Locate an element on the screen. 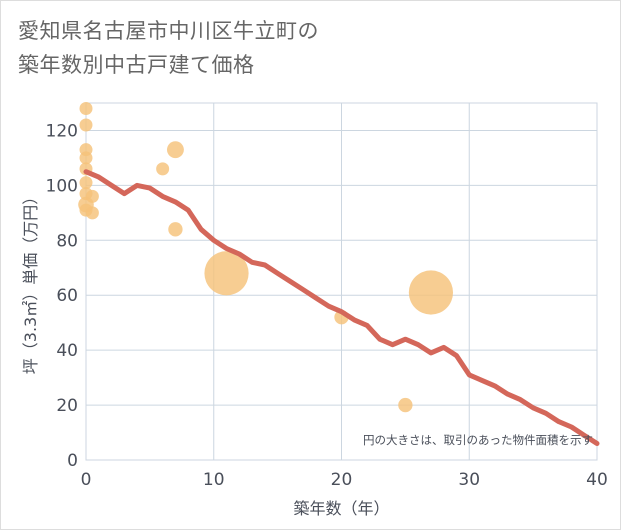  x-tick-label: 40 is located at coordinates (597, 480).